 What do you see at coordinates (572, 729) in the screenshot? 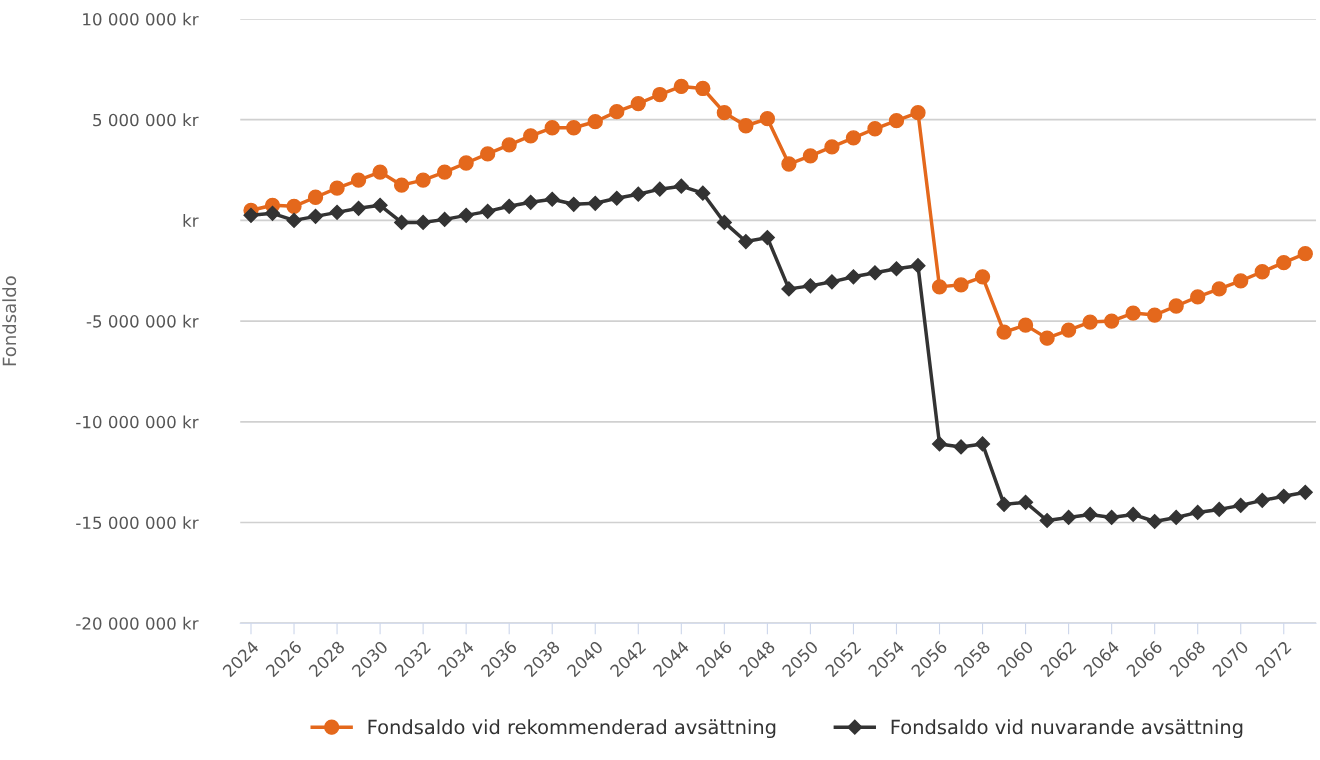
I see `legend-label: Fondsaldo vid rekommenderad avsättning` at bounding box center [572, 729].